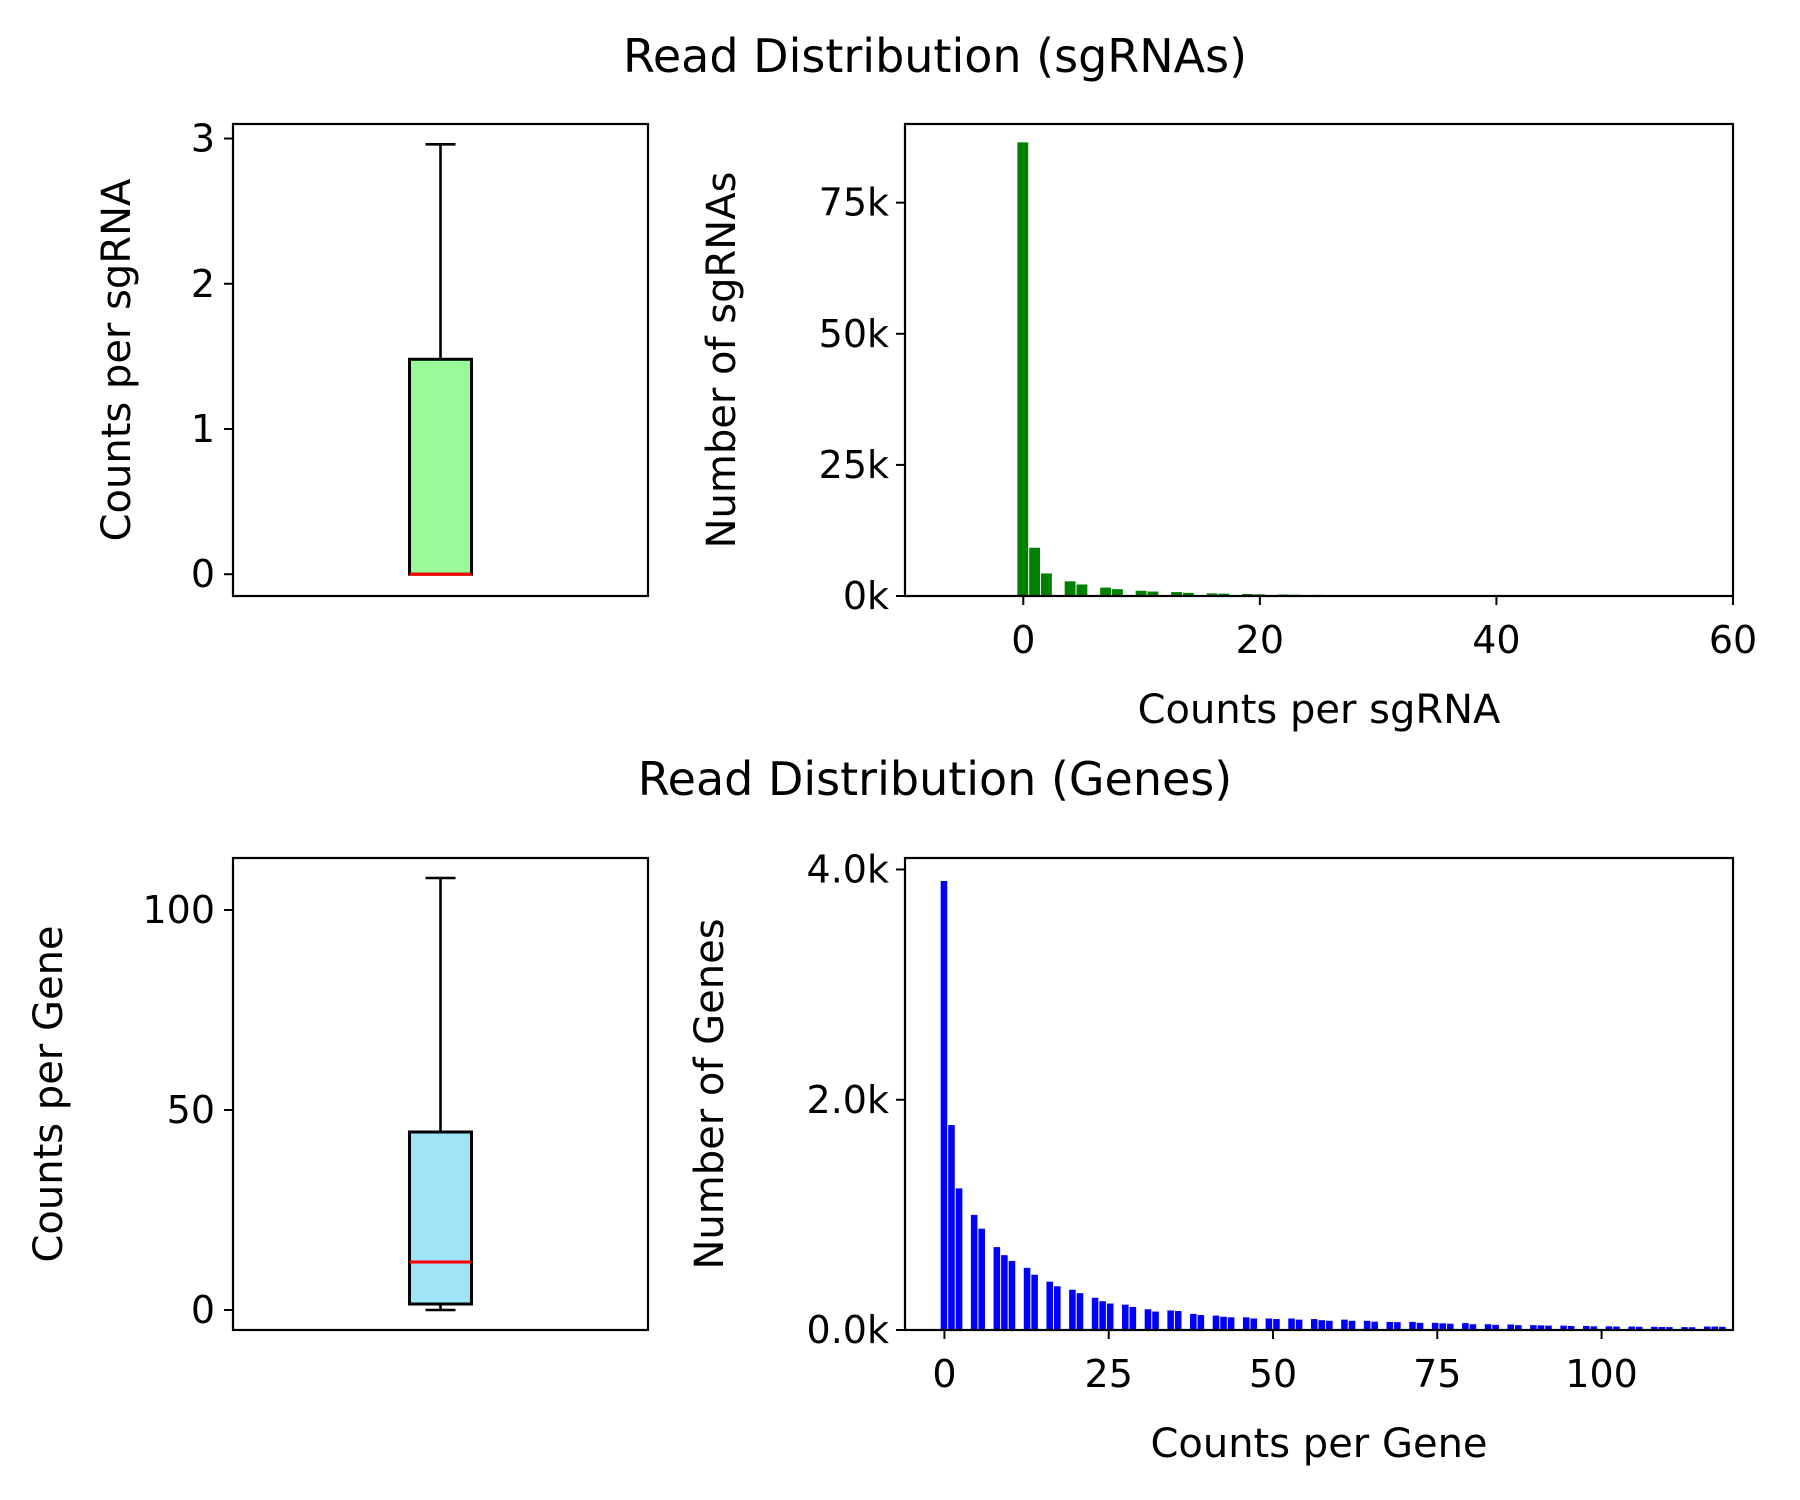  Describe the element at coordinates (854, 465) in the screenshot. I see `sgrna-hist-ytick-label: 25k` at that location.